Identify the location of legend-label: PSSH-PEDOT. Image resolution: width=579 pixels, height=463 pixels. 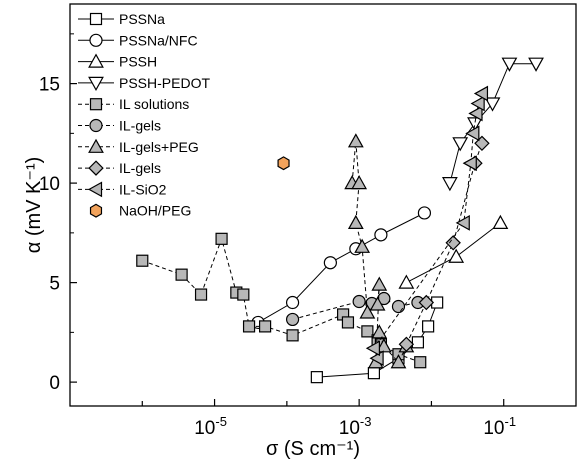
(164, 83).